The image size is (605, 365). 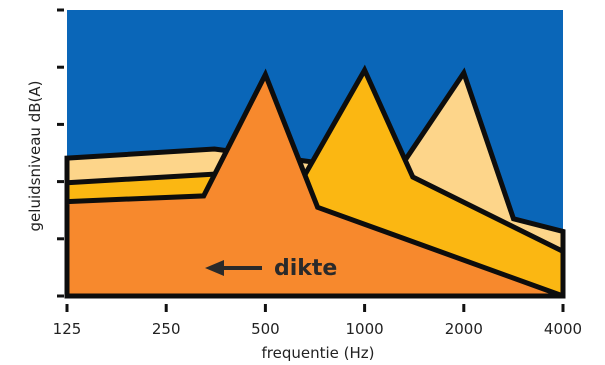 I want to click on dikte-annotation: dikte, so click(x=271, y=268).